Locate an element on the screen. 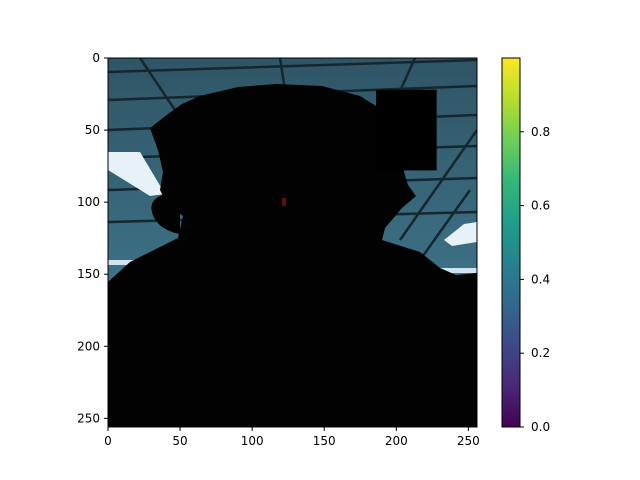 This screenshot has width=640, height=480. light-panel-right is located at coordinates (460, 234).